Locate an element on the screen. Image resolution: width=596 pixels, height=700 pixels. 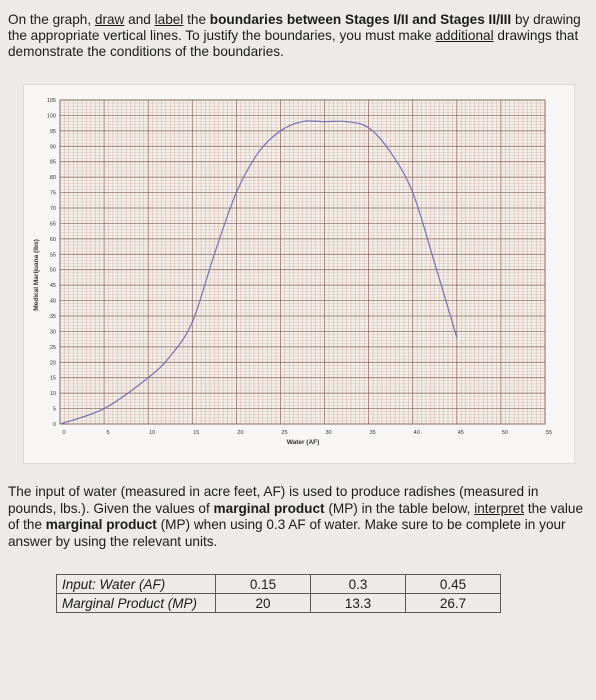
y-tick-label: 35 is located at coordinates (53, 317).